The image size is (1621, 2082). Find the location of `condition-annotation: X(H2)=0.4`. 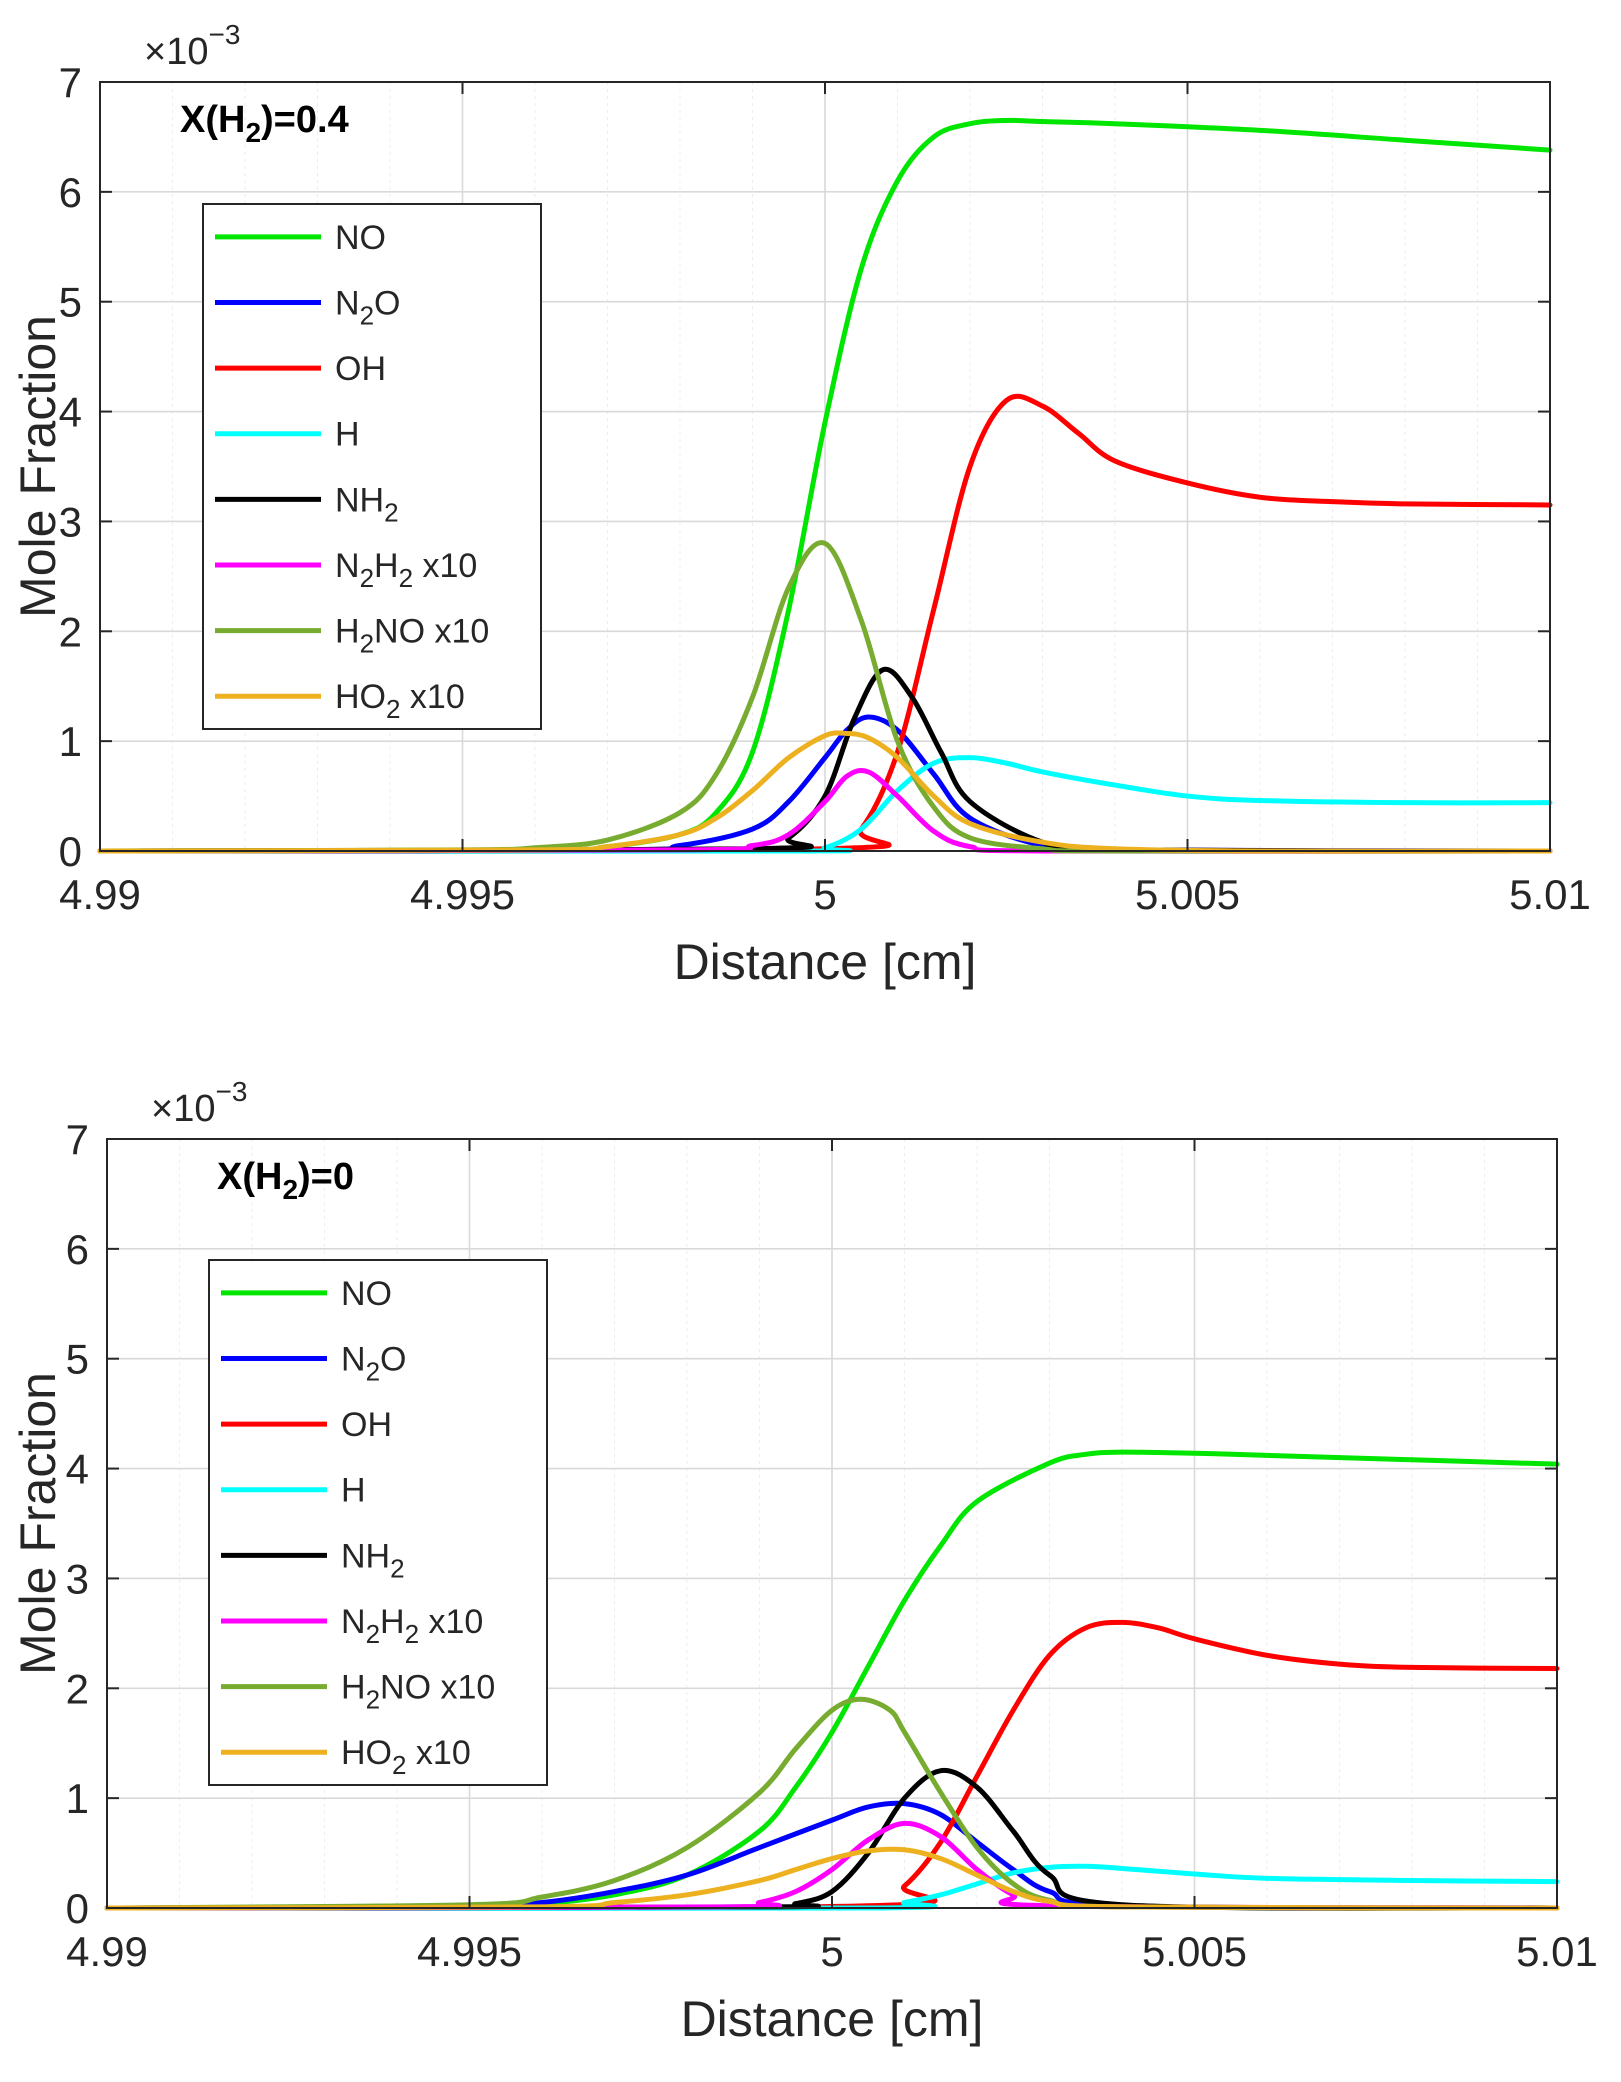

condition-annotation: X(H2)=0.4 is located at coordinates (264, 123).